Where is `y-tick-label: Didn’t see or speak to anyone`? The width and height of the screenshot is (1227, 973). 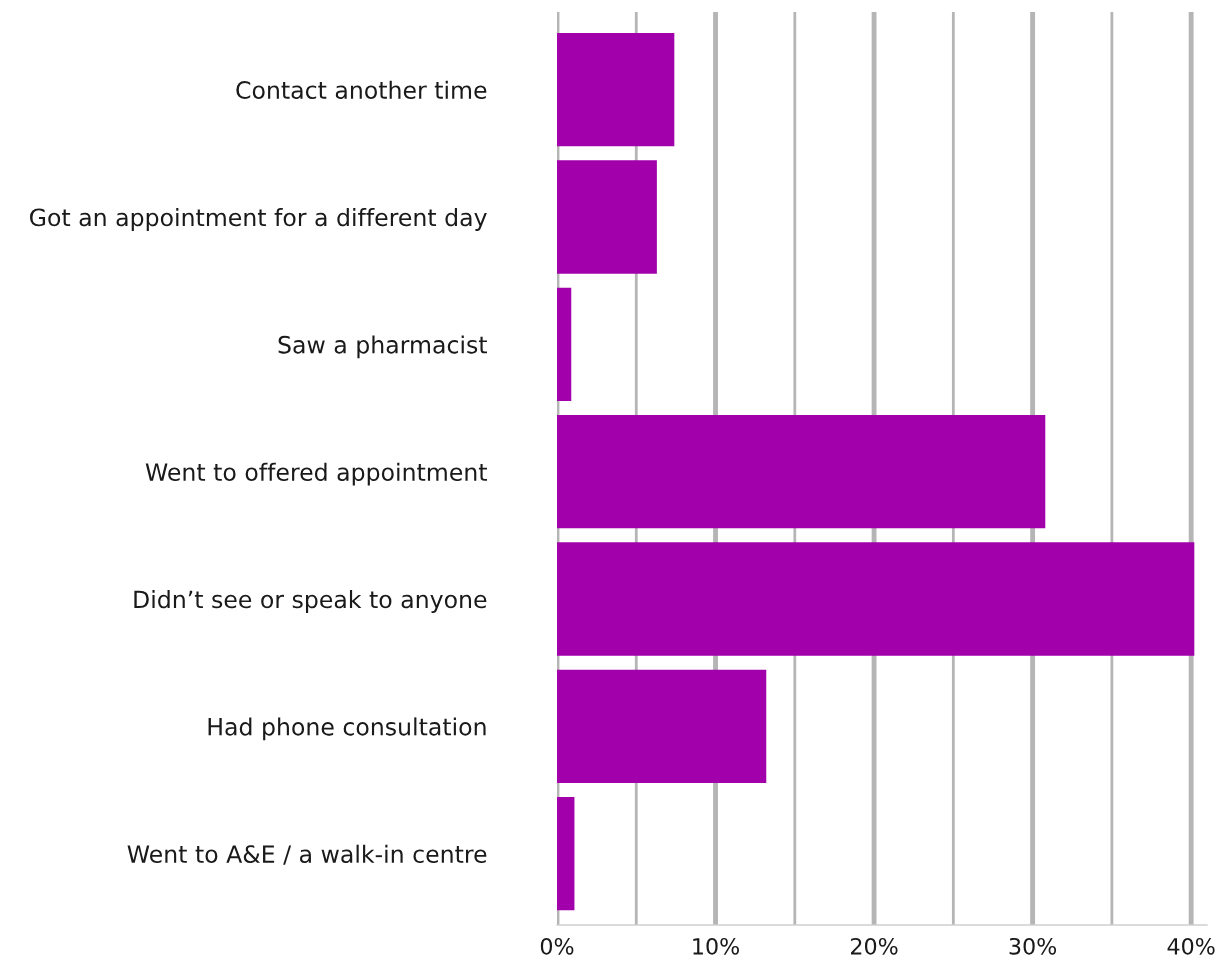 y-tick-label: Didn’t see or speak to anyone is located at coordinates (310, 601).